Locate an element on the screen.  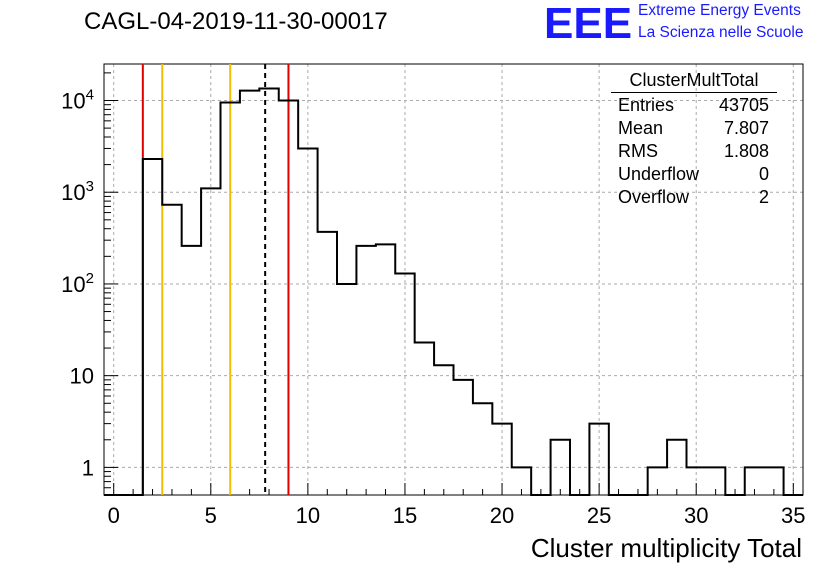
x-tick-label: 15 is located at coordinates (405, 515).